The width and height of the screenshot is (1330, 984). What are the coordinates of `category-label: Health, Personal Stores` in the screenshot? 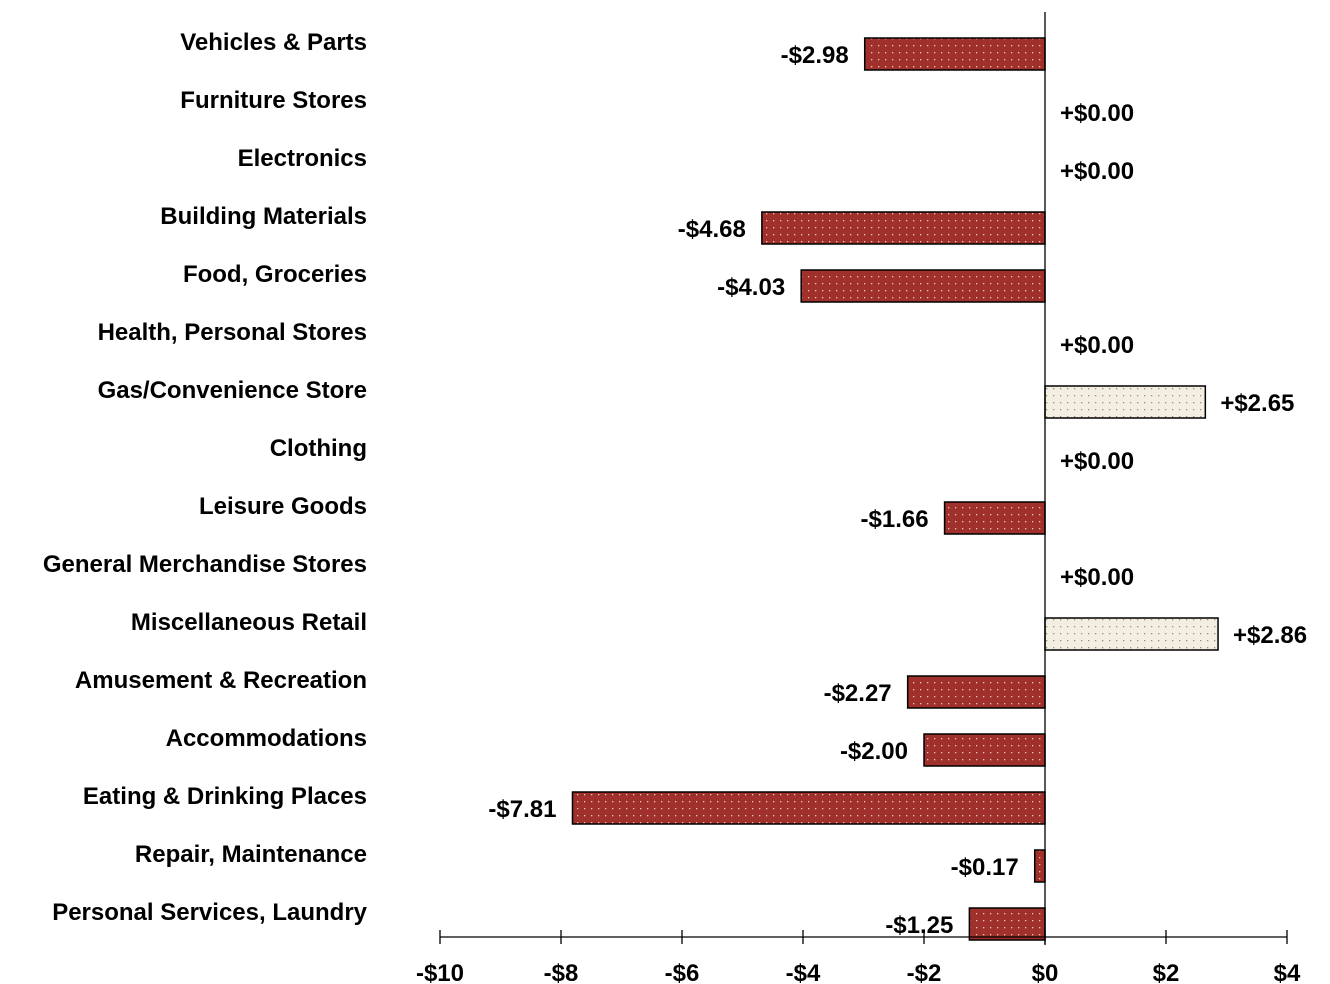 It's located at (232, 332).